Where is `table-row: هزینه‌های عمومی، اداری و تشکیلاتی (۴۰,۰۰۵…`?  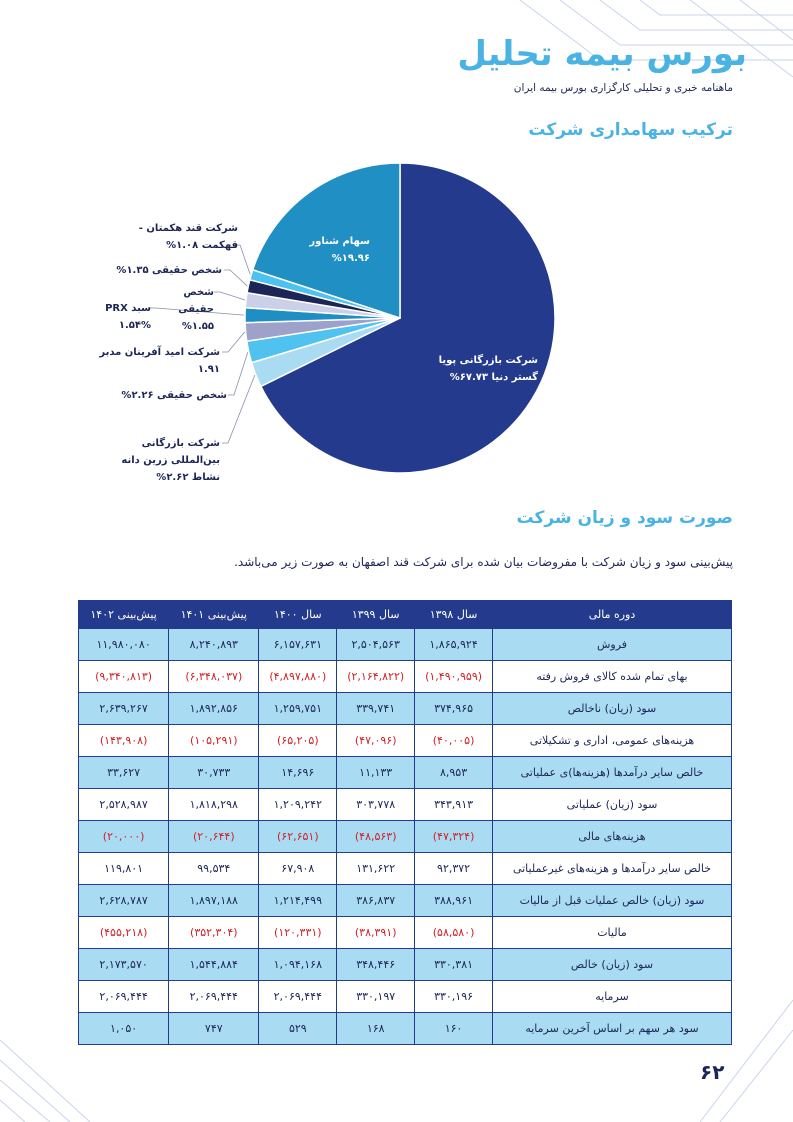 table-row: هزینه‌های عمومی، اداری و تشکیلاتی (۴۰,۰۰۵… is located at coordinates (404, 740).